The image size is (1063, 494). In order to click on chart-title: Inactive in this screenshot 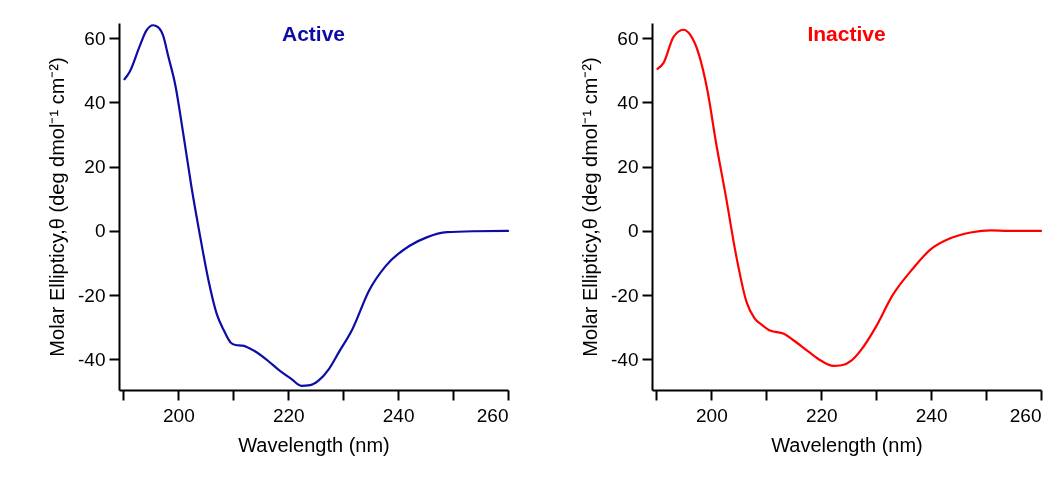, I will do `click(846, 33)`.